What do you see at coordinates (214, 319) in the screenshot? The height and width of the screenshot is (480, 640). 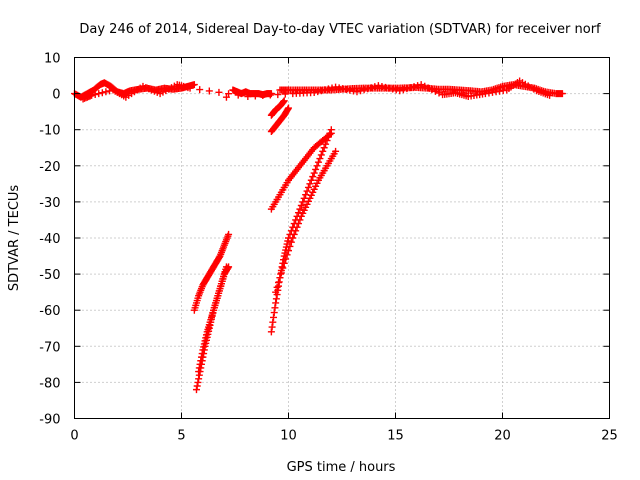 I see `series-dip-a-mid` at bounding box center [214, 319].